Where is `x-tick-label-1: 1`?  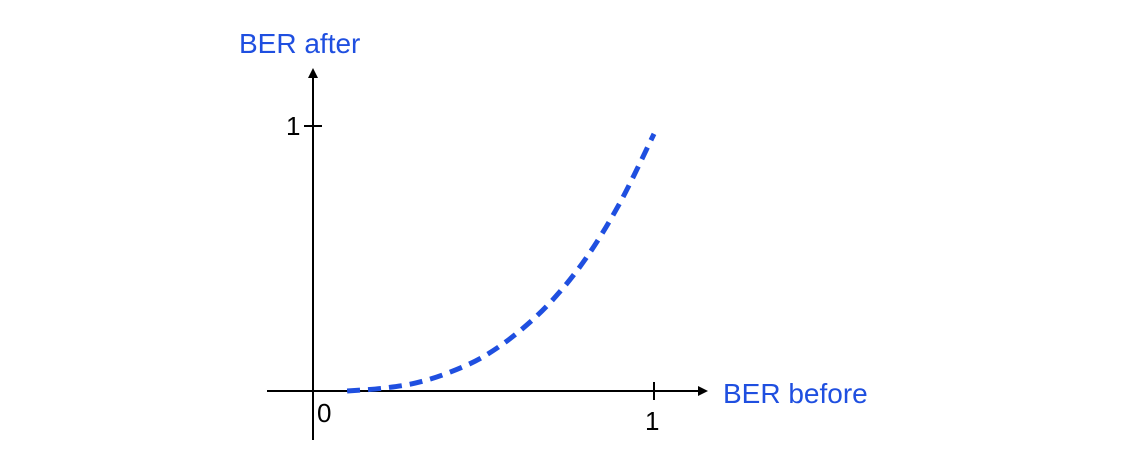 x-tick-label-1: 1 is located at coordinates (652, 421).